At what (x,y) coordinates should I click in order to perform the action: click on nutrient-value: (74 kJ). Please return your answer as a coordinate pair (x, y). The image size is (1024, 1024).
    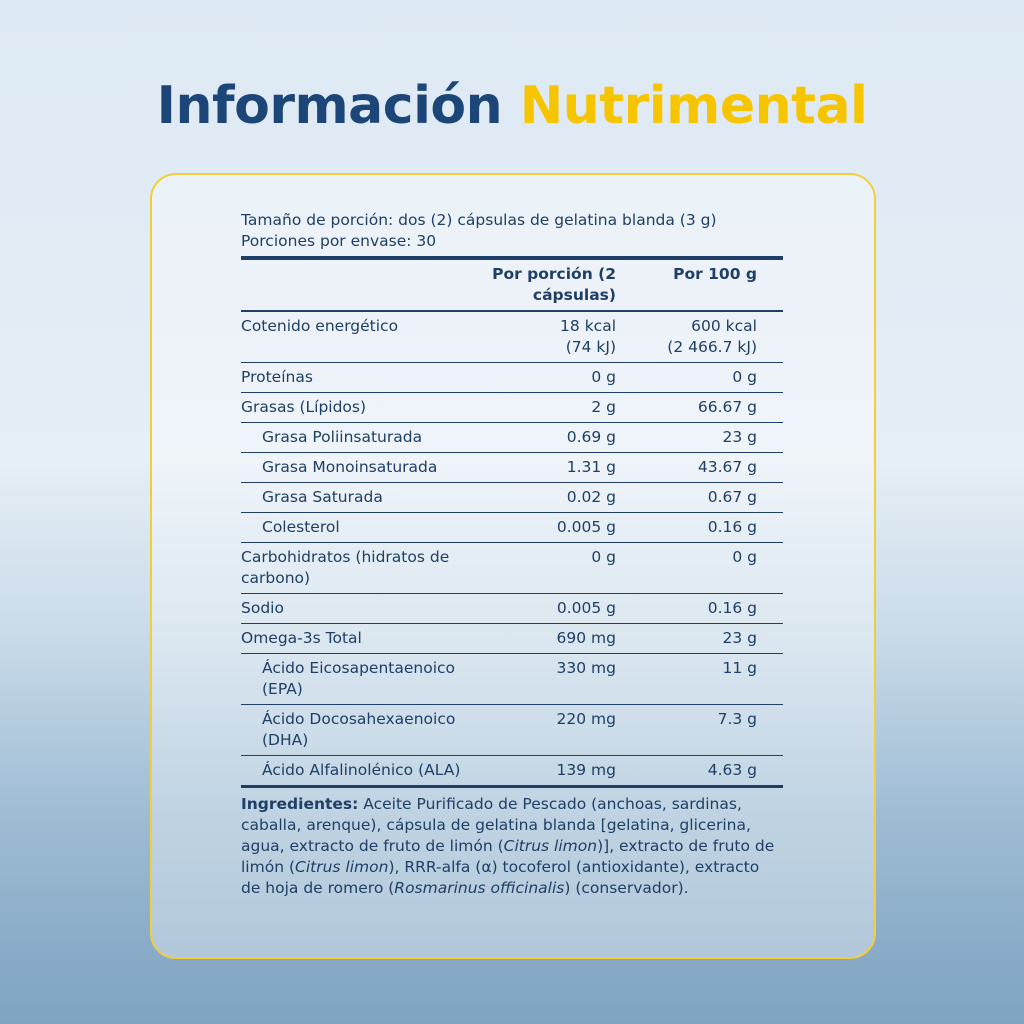
    Looking at the image, I should click on (590, 347).